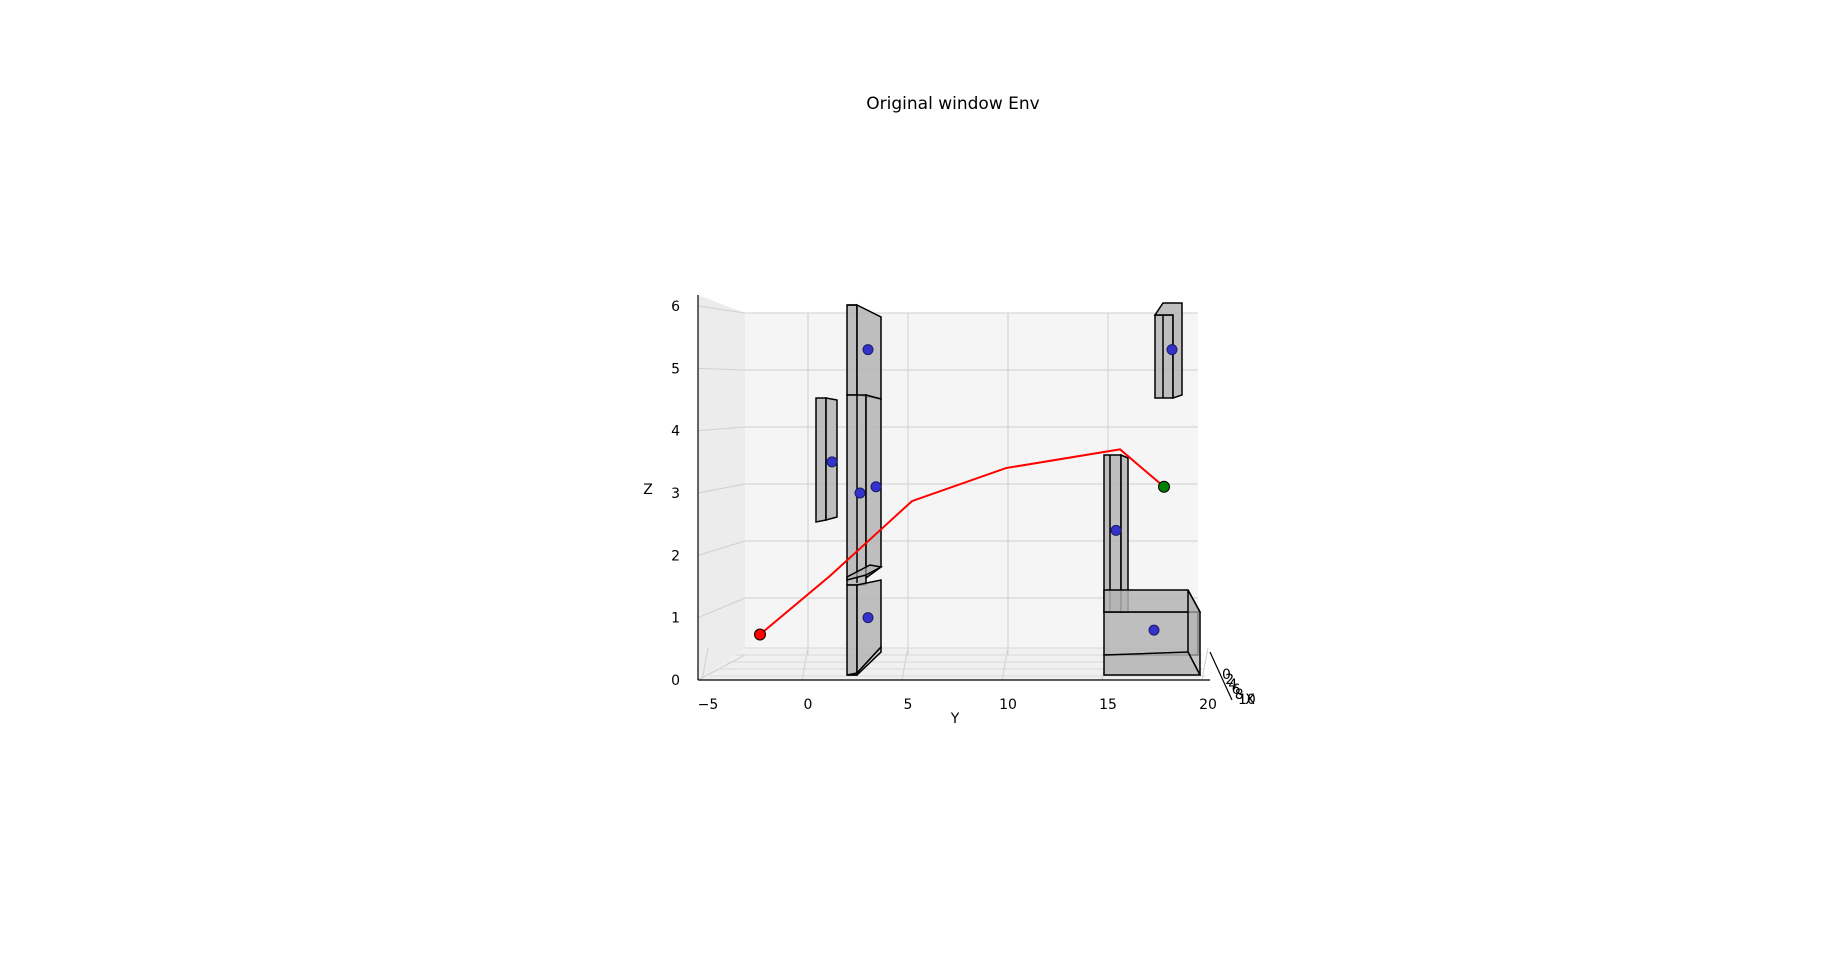 The height and width of the screenshot is (974, 1848). Describe the element at coordinates (1208, 705) in the screenshot. I see `y-tick-label: 20` at that location.